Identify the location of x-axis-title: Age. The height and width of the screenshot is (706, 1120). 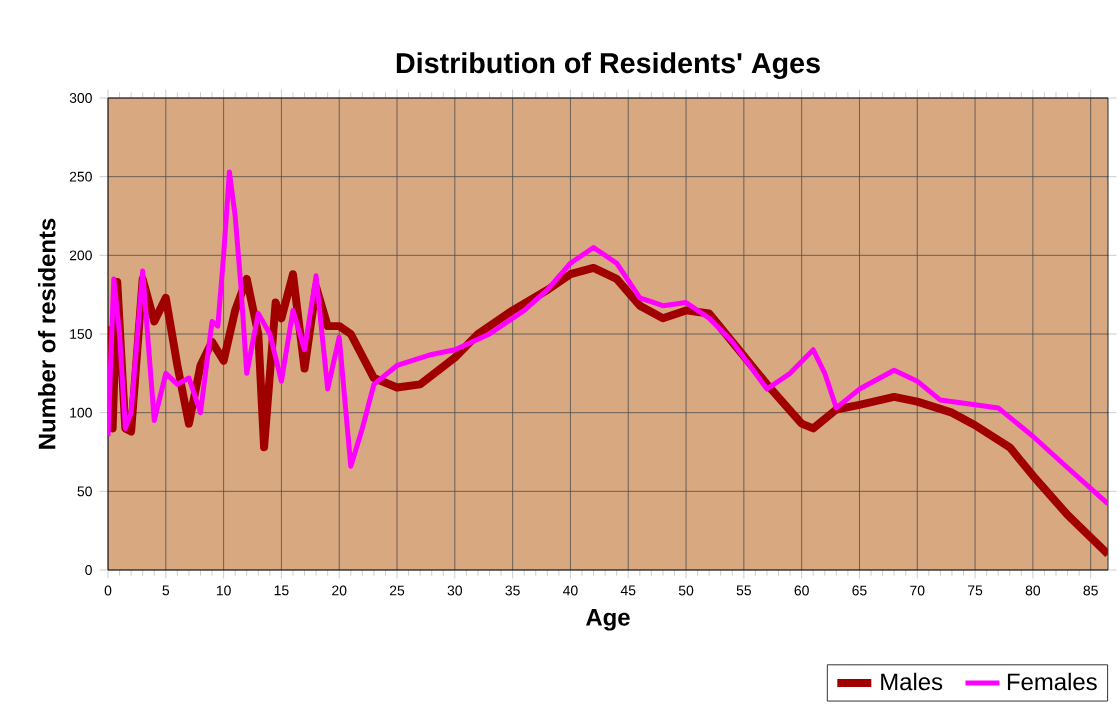
(608, 620).